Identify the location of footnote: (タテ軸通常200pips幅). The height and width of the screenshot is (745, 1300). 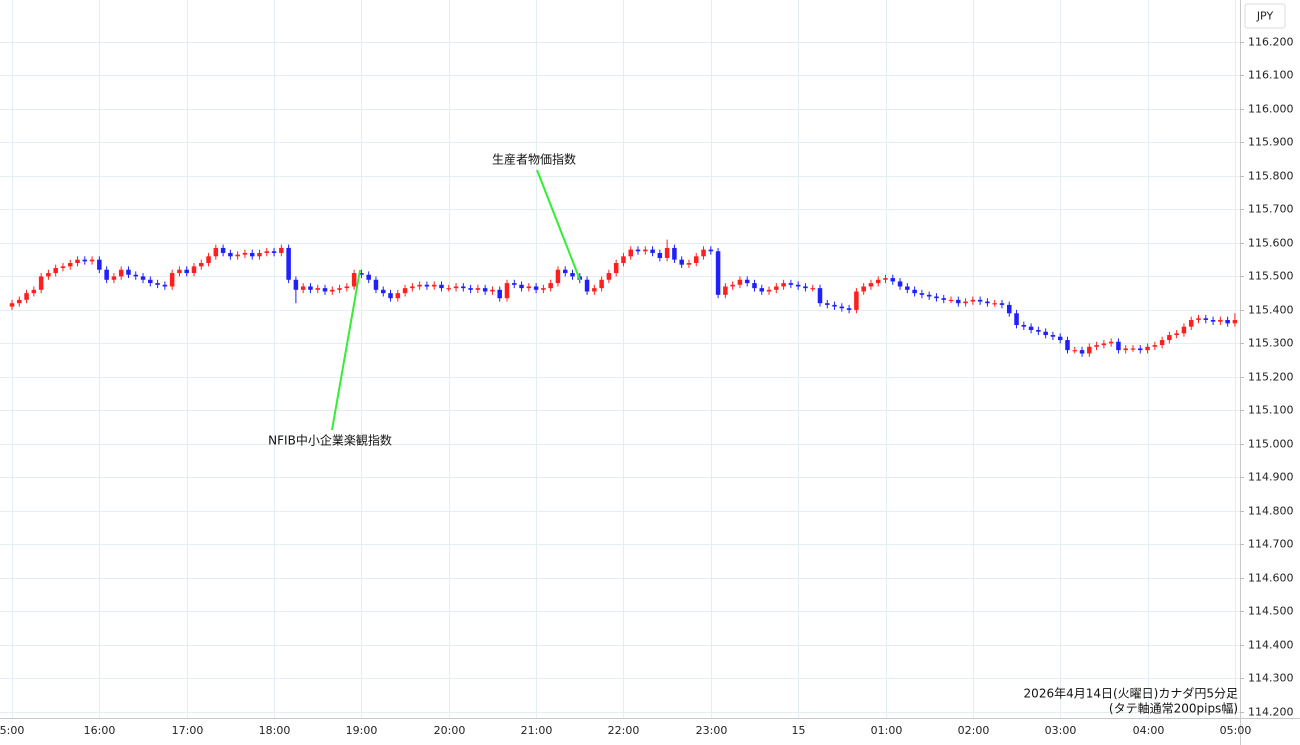
(1173, 708).